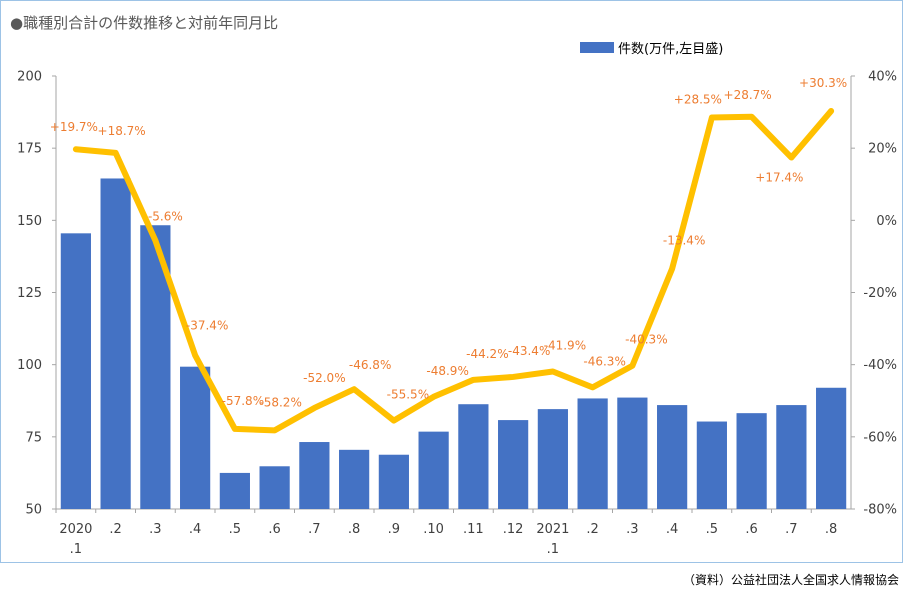 The image size is (905, 596). I want to click on data-label: -43.4%, so click(529, 351).